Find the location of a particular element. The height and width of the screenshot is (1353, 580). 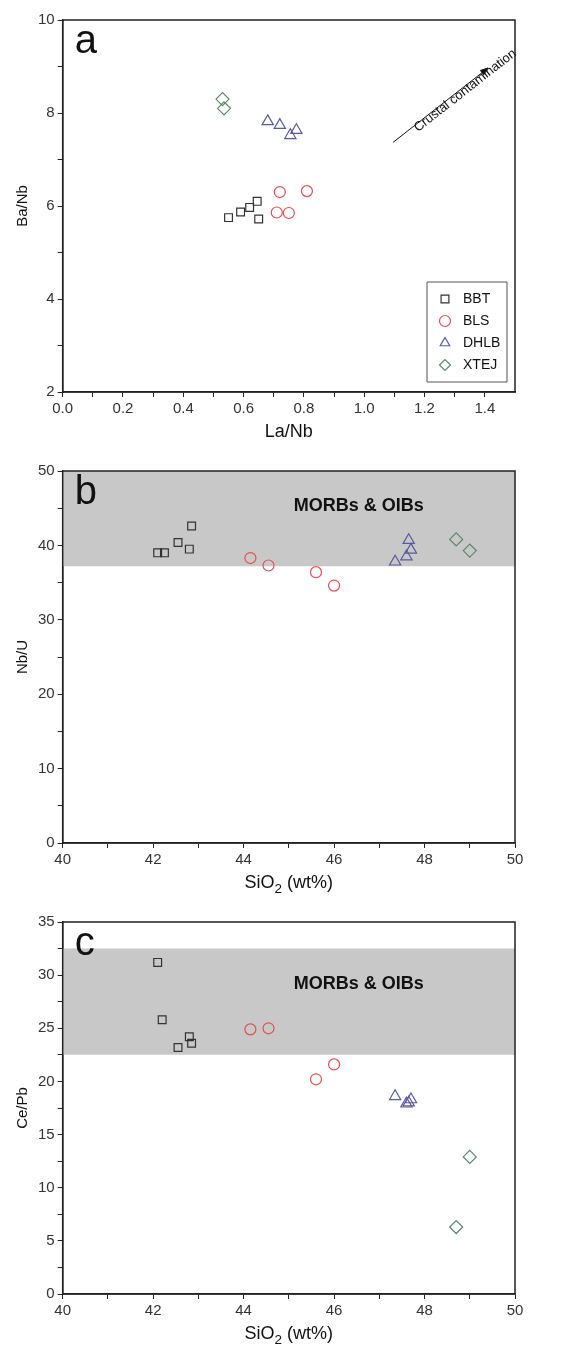

legend-label: BLS is located at coordinates (476, 319).